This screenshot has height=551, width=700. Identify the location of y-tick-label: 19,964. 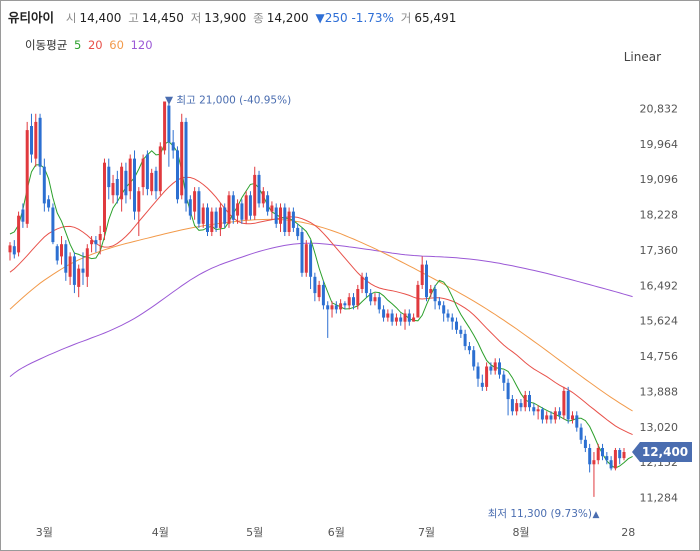
(659, 144).